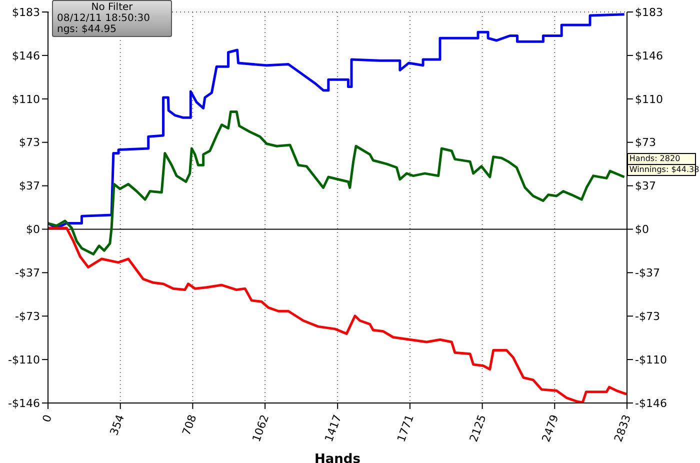 This screenshot has height=463, width=700. What do you see at coordinates (649, 12) in the screenshot?
I see `y2-tick-label: $183` at bounding box center [649, 12].